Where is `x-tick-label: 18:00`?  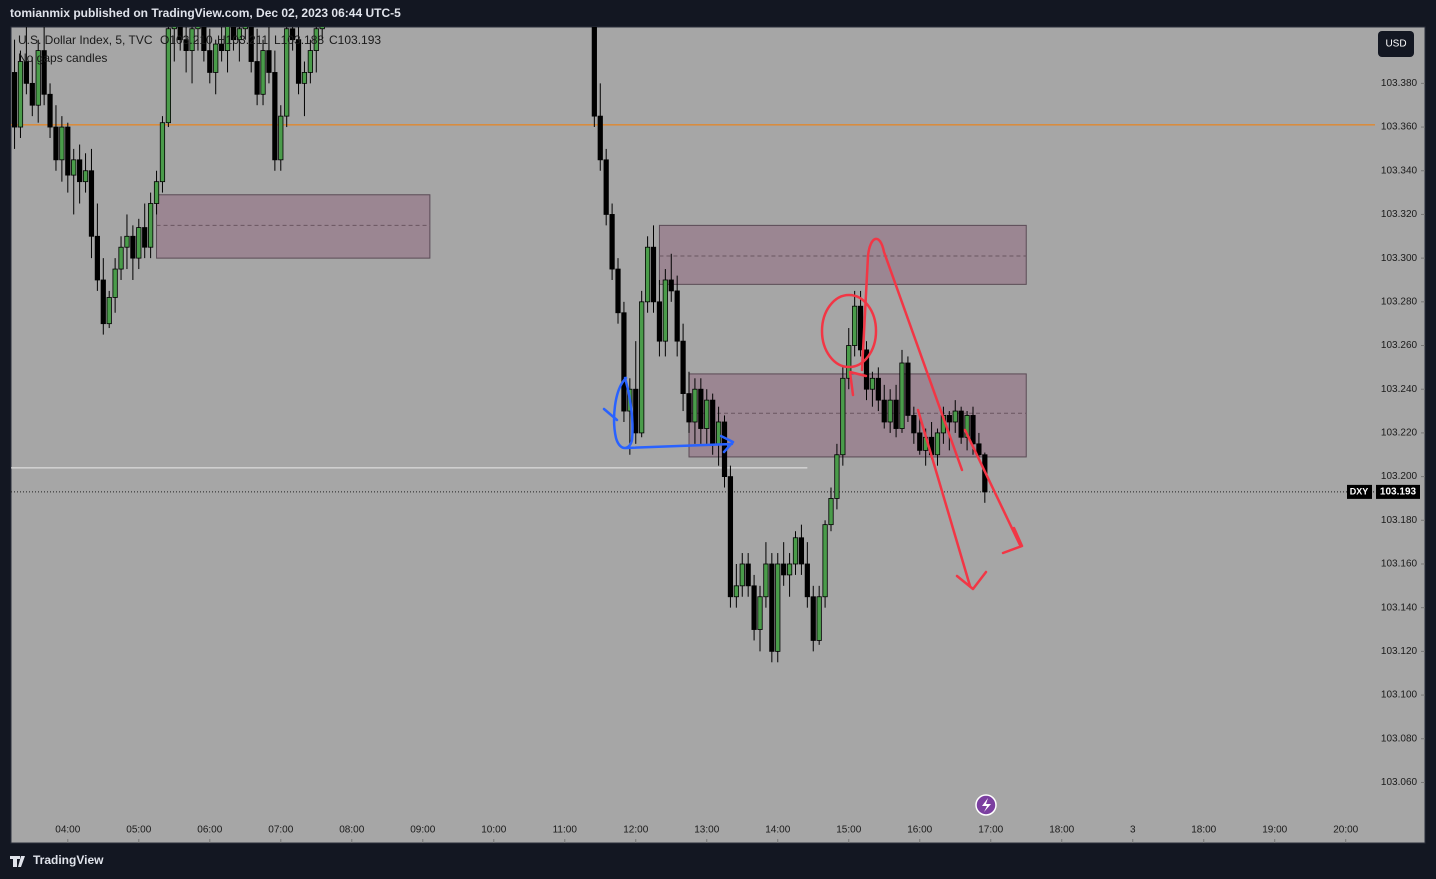
x-tick-label: 18:00 is located at coordinates (1203, 830).